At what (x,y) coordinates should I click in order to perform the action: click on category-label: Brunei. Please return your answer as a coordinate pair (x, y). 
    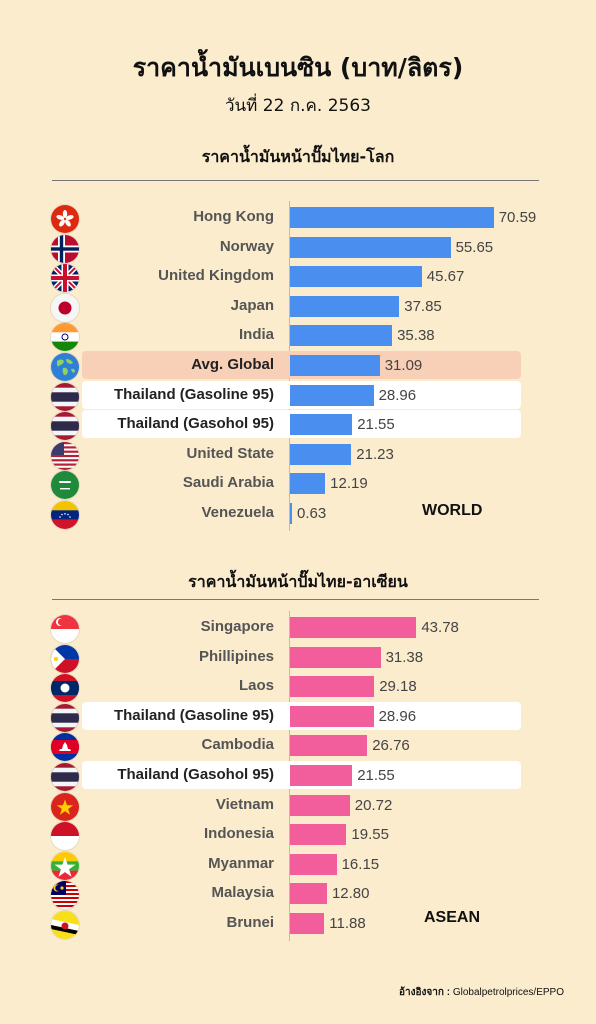
    Looking at the image, I should click on (250, 922).